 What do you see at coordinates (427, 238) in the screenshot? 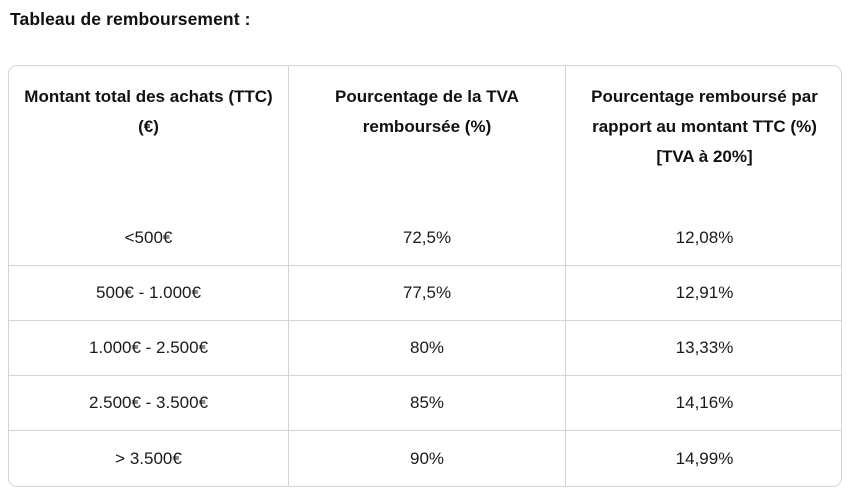
I see `vat-refunded-cell: 72,5%` at bounding box center [427, 238].